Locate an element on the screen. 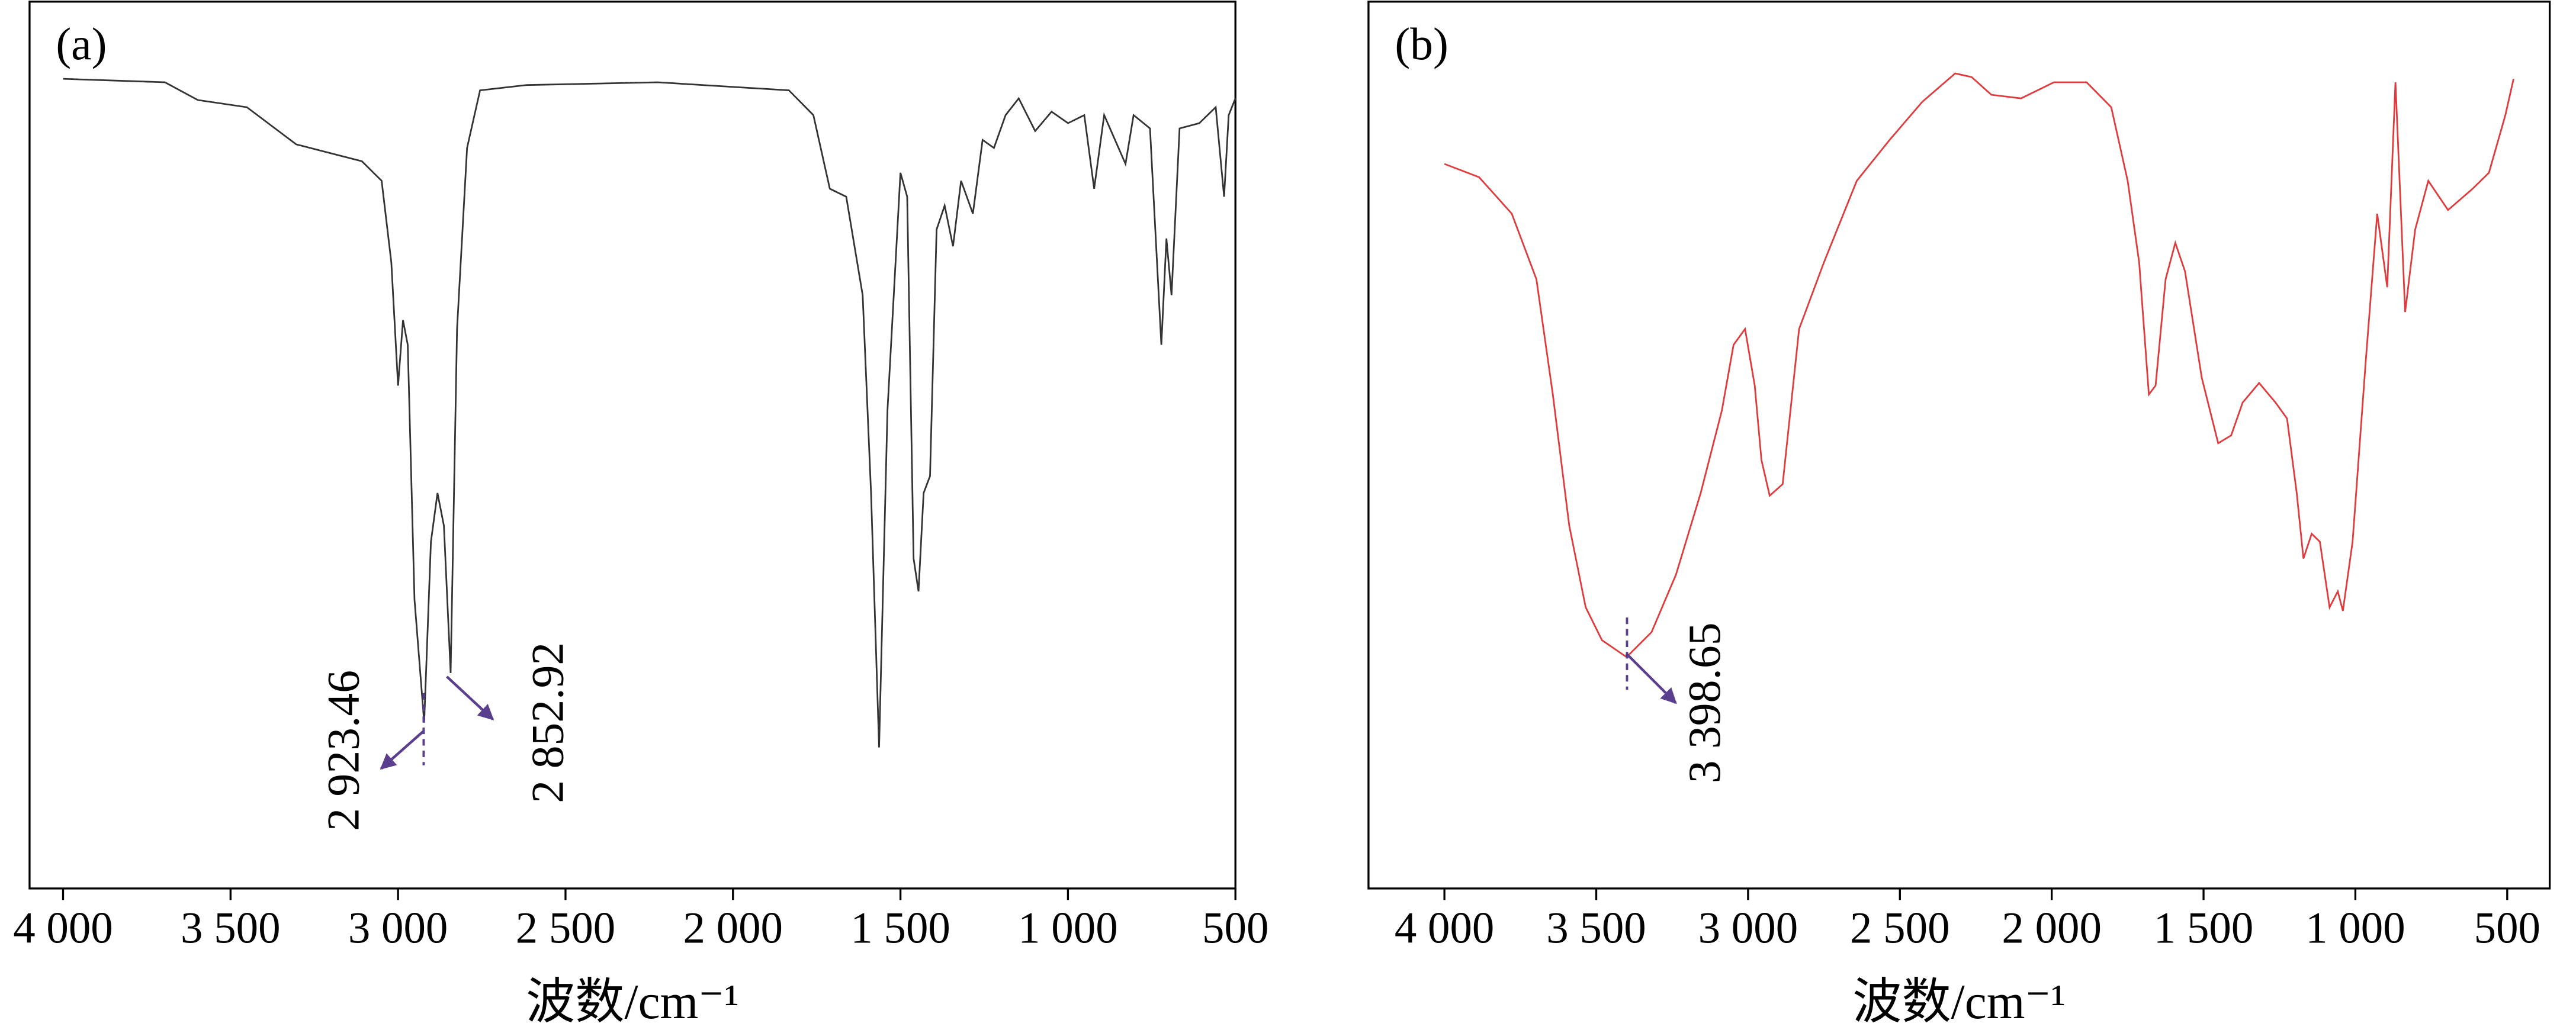 This screenshot has height=1033, width=2576. peak-annotation: 3 398.65 is located at coordinates (1705, 702).